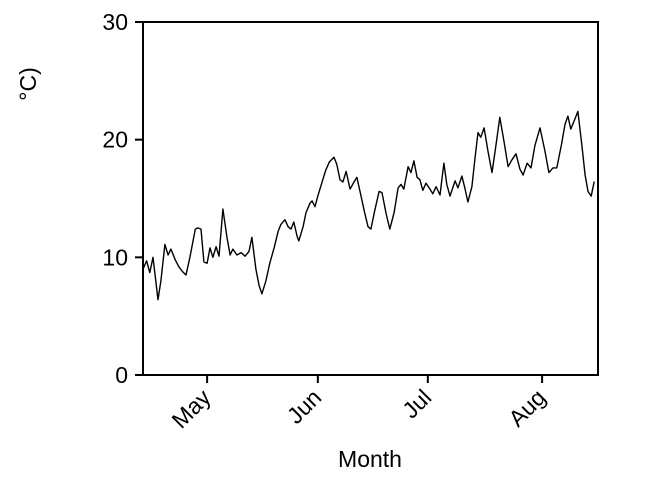 This screenshot has width=658, height=484. Describe the element at coordinates (115, 257) in the screenshot. I see `y-tick-label: 10` at that location.